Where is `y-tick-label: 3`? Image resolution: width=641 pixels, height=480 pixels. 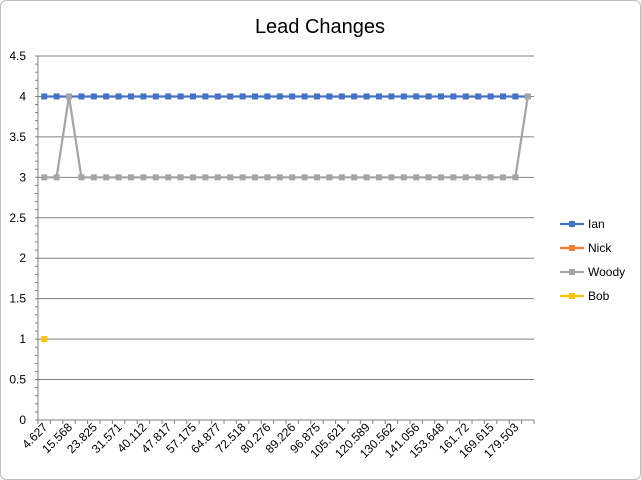
y-tick-label: 3 is located at coordinates (22, 177).